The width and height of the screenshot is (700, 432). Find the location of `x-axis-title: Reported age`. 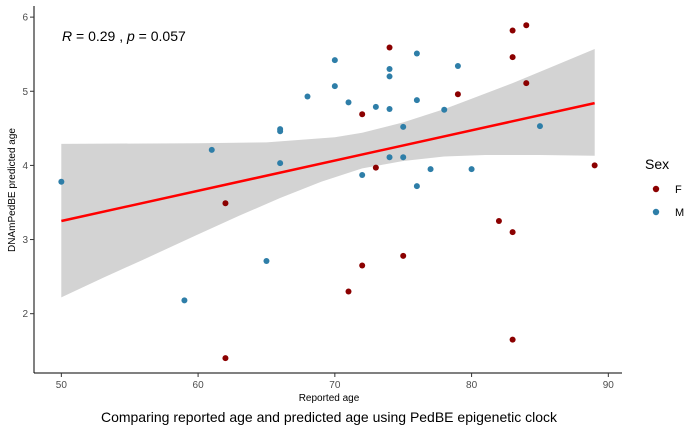

x-axis-title: Reported age is located at coordinates (329, 398).